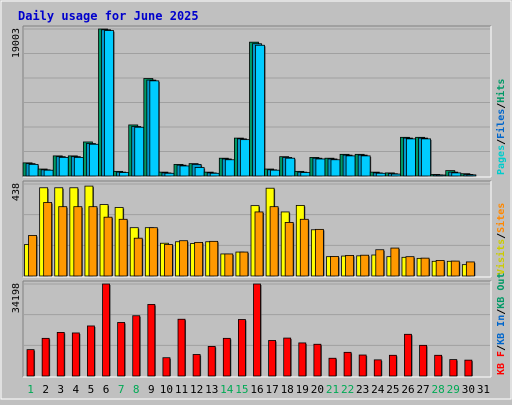 The height and width of the screenshot is (405, 512). What do you see at coordinates (317, 389) in the screenshot?
I see `x-tick-label-day-20: 20` at bounding box center [317, 389].